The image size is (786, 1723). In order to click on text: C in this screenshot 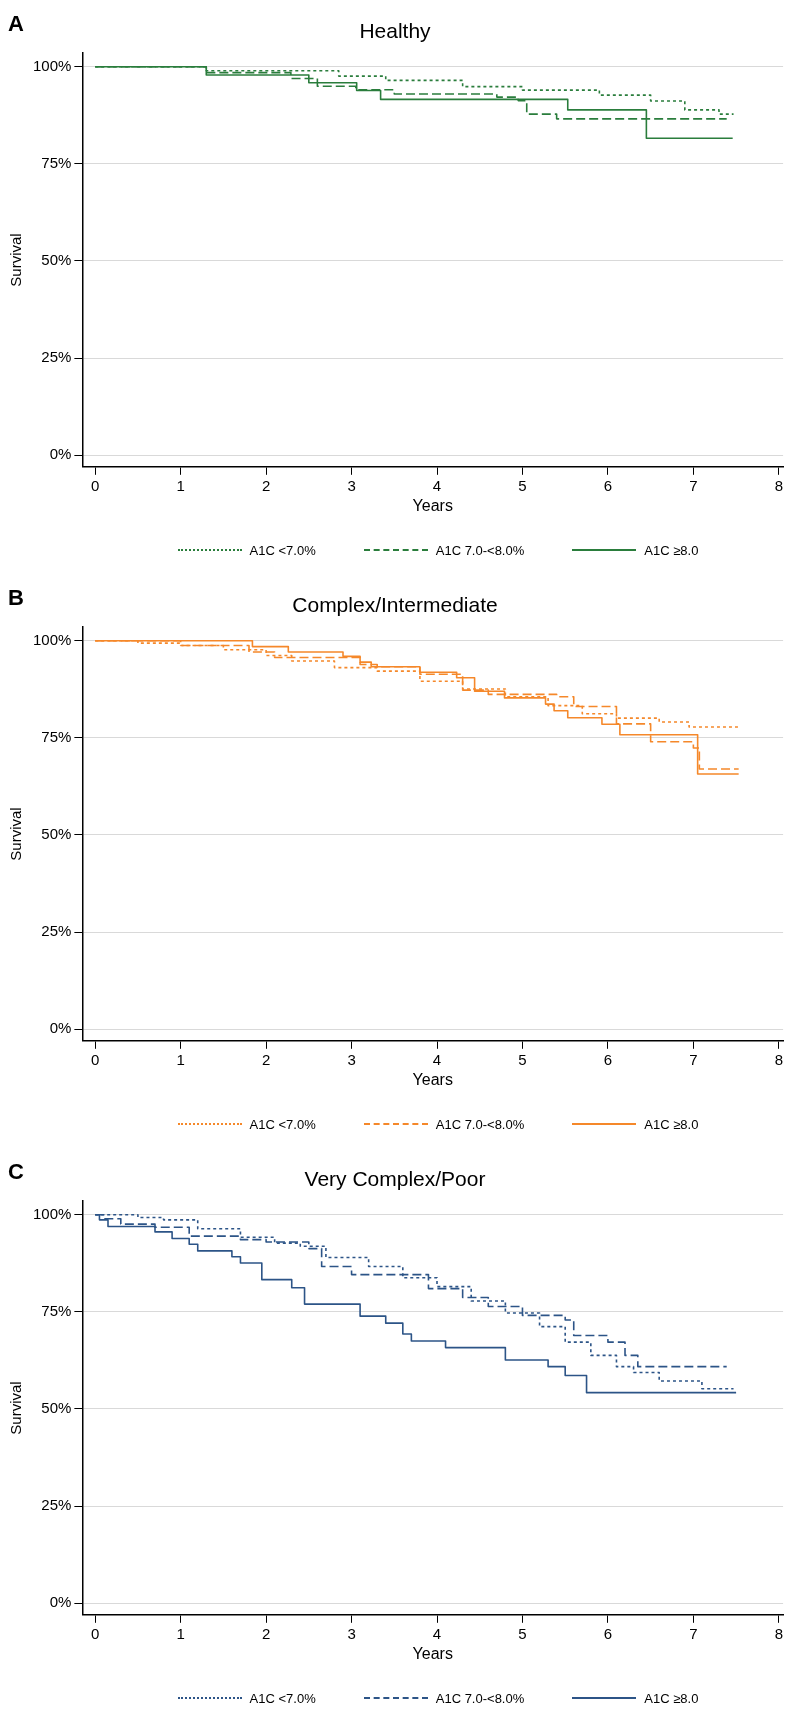, I will do `click(16, 1172)`.